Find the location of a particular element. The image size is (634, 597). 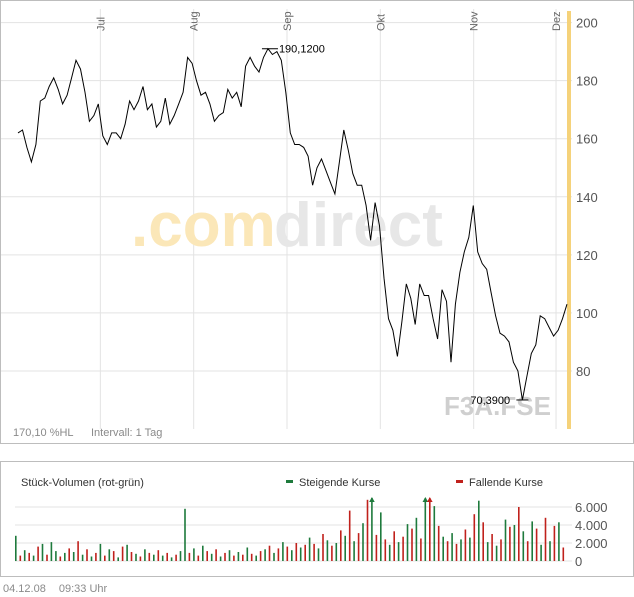

ticker-watermark: F3A.FSE is located at coordinates (497, 406).